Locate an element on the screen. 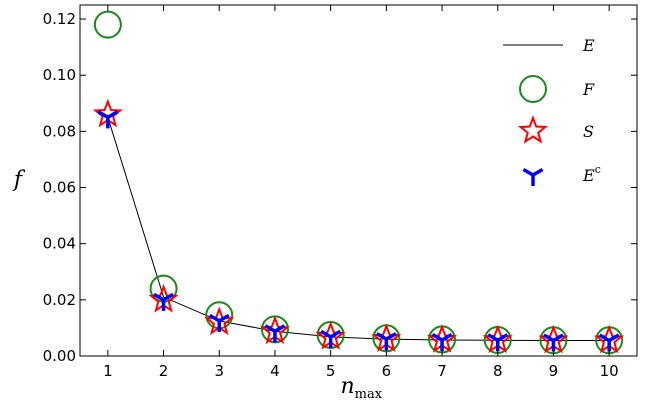 This screenshot has height=414, width=657. legend-entry: S is located at coordinates (555, 129).